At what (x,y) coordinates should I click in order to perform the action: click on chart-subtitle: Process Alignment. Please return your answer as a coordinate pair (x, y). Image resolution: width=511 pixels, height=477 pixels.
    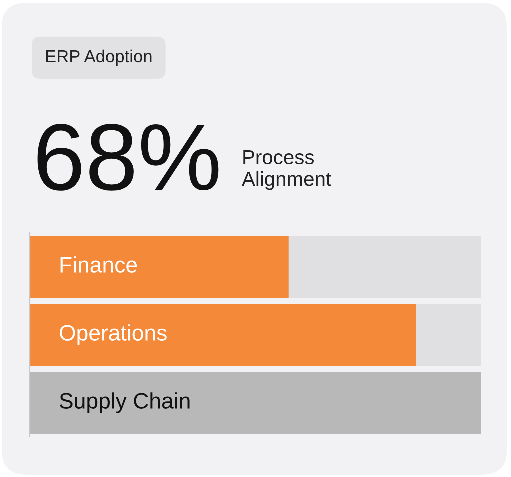
    Looking at the image, I should click on (287, 170).